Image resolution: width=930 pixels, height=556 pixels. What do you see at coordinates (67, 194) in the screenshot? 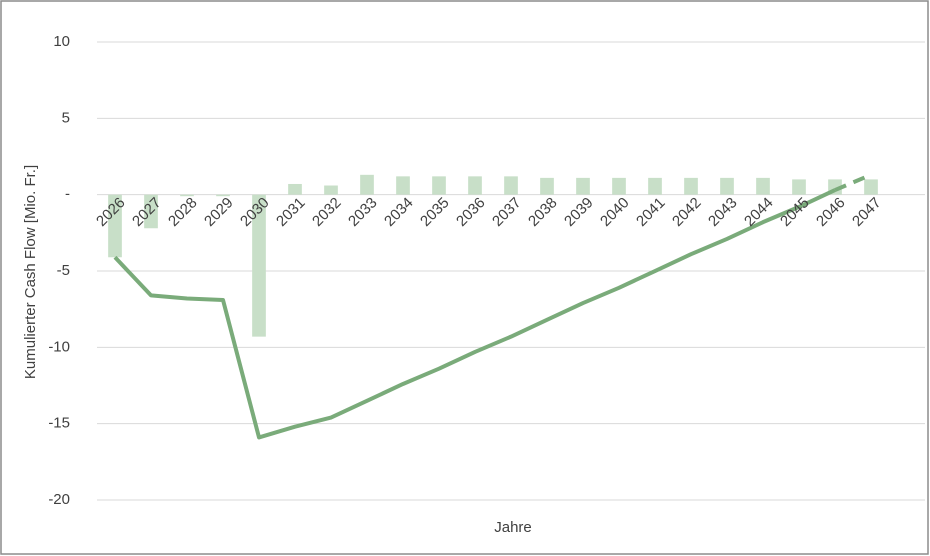
I see `y-tick-label: -` at bounding box center [67, 194].